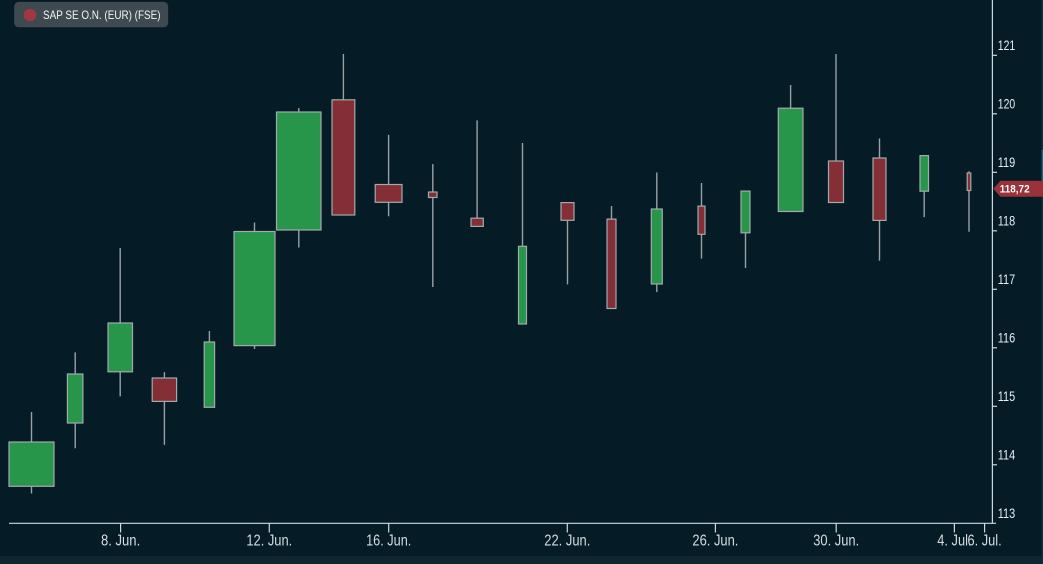 This screenshot has width=1043, height=564. What do you see at coordinates (715, 541) in the screenshot?
I see `svg-text: 26. Jun.` at bounding box center [715, 541].